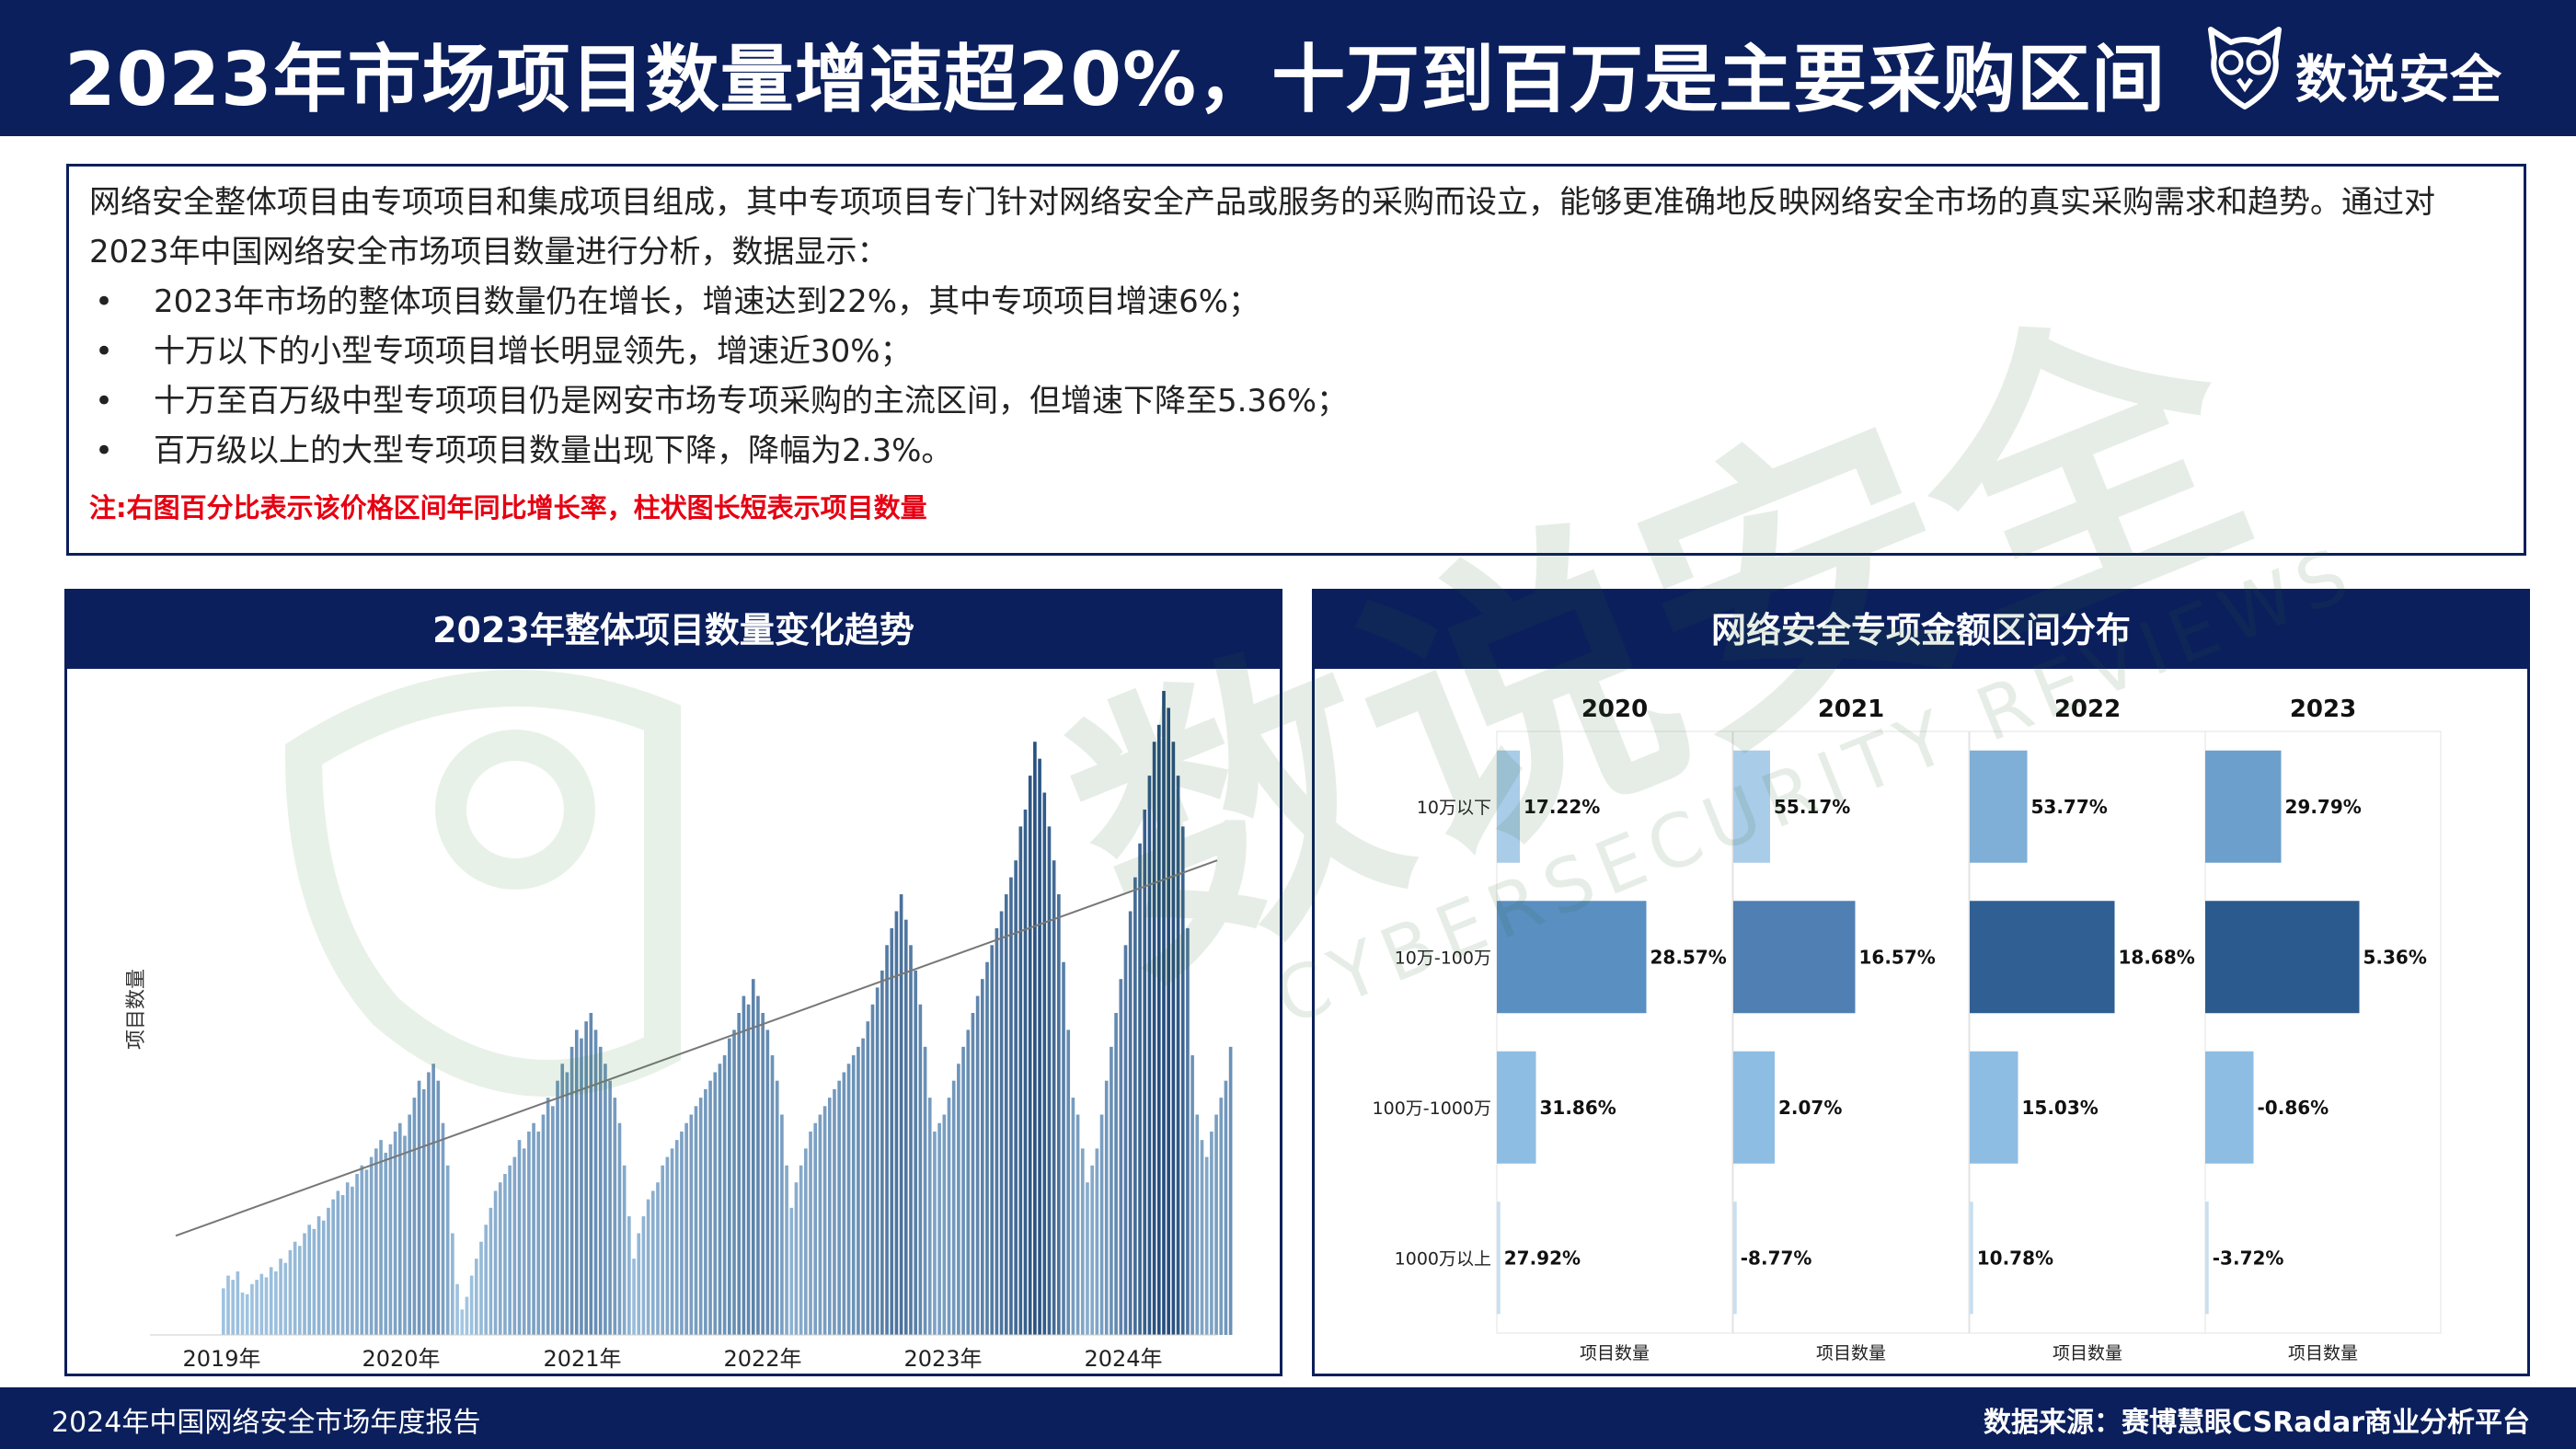 Image resolution: width=2576 pixels, height=1449 pixels. Describe the element at coordinates (1578, 1108) in the screenshot. I see `growth-rate-label: 31.86%` at that location.